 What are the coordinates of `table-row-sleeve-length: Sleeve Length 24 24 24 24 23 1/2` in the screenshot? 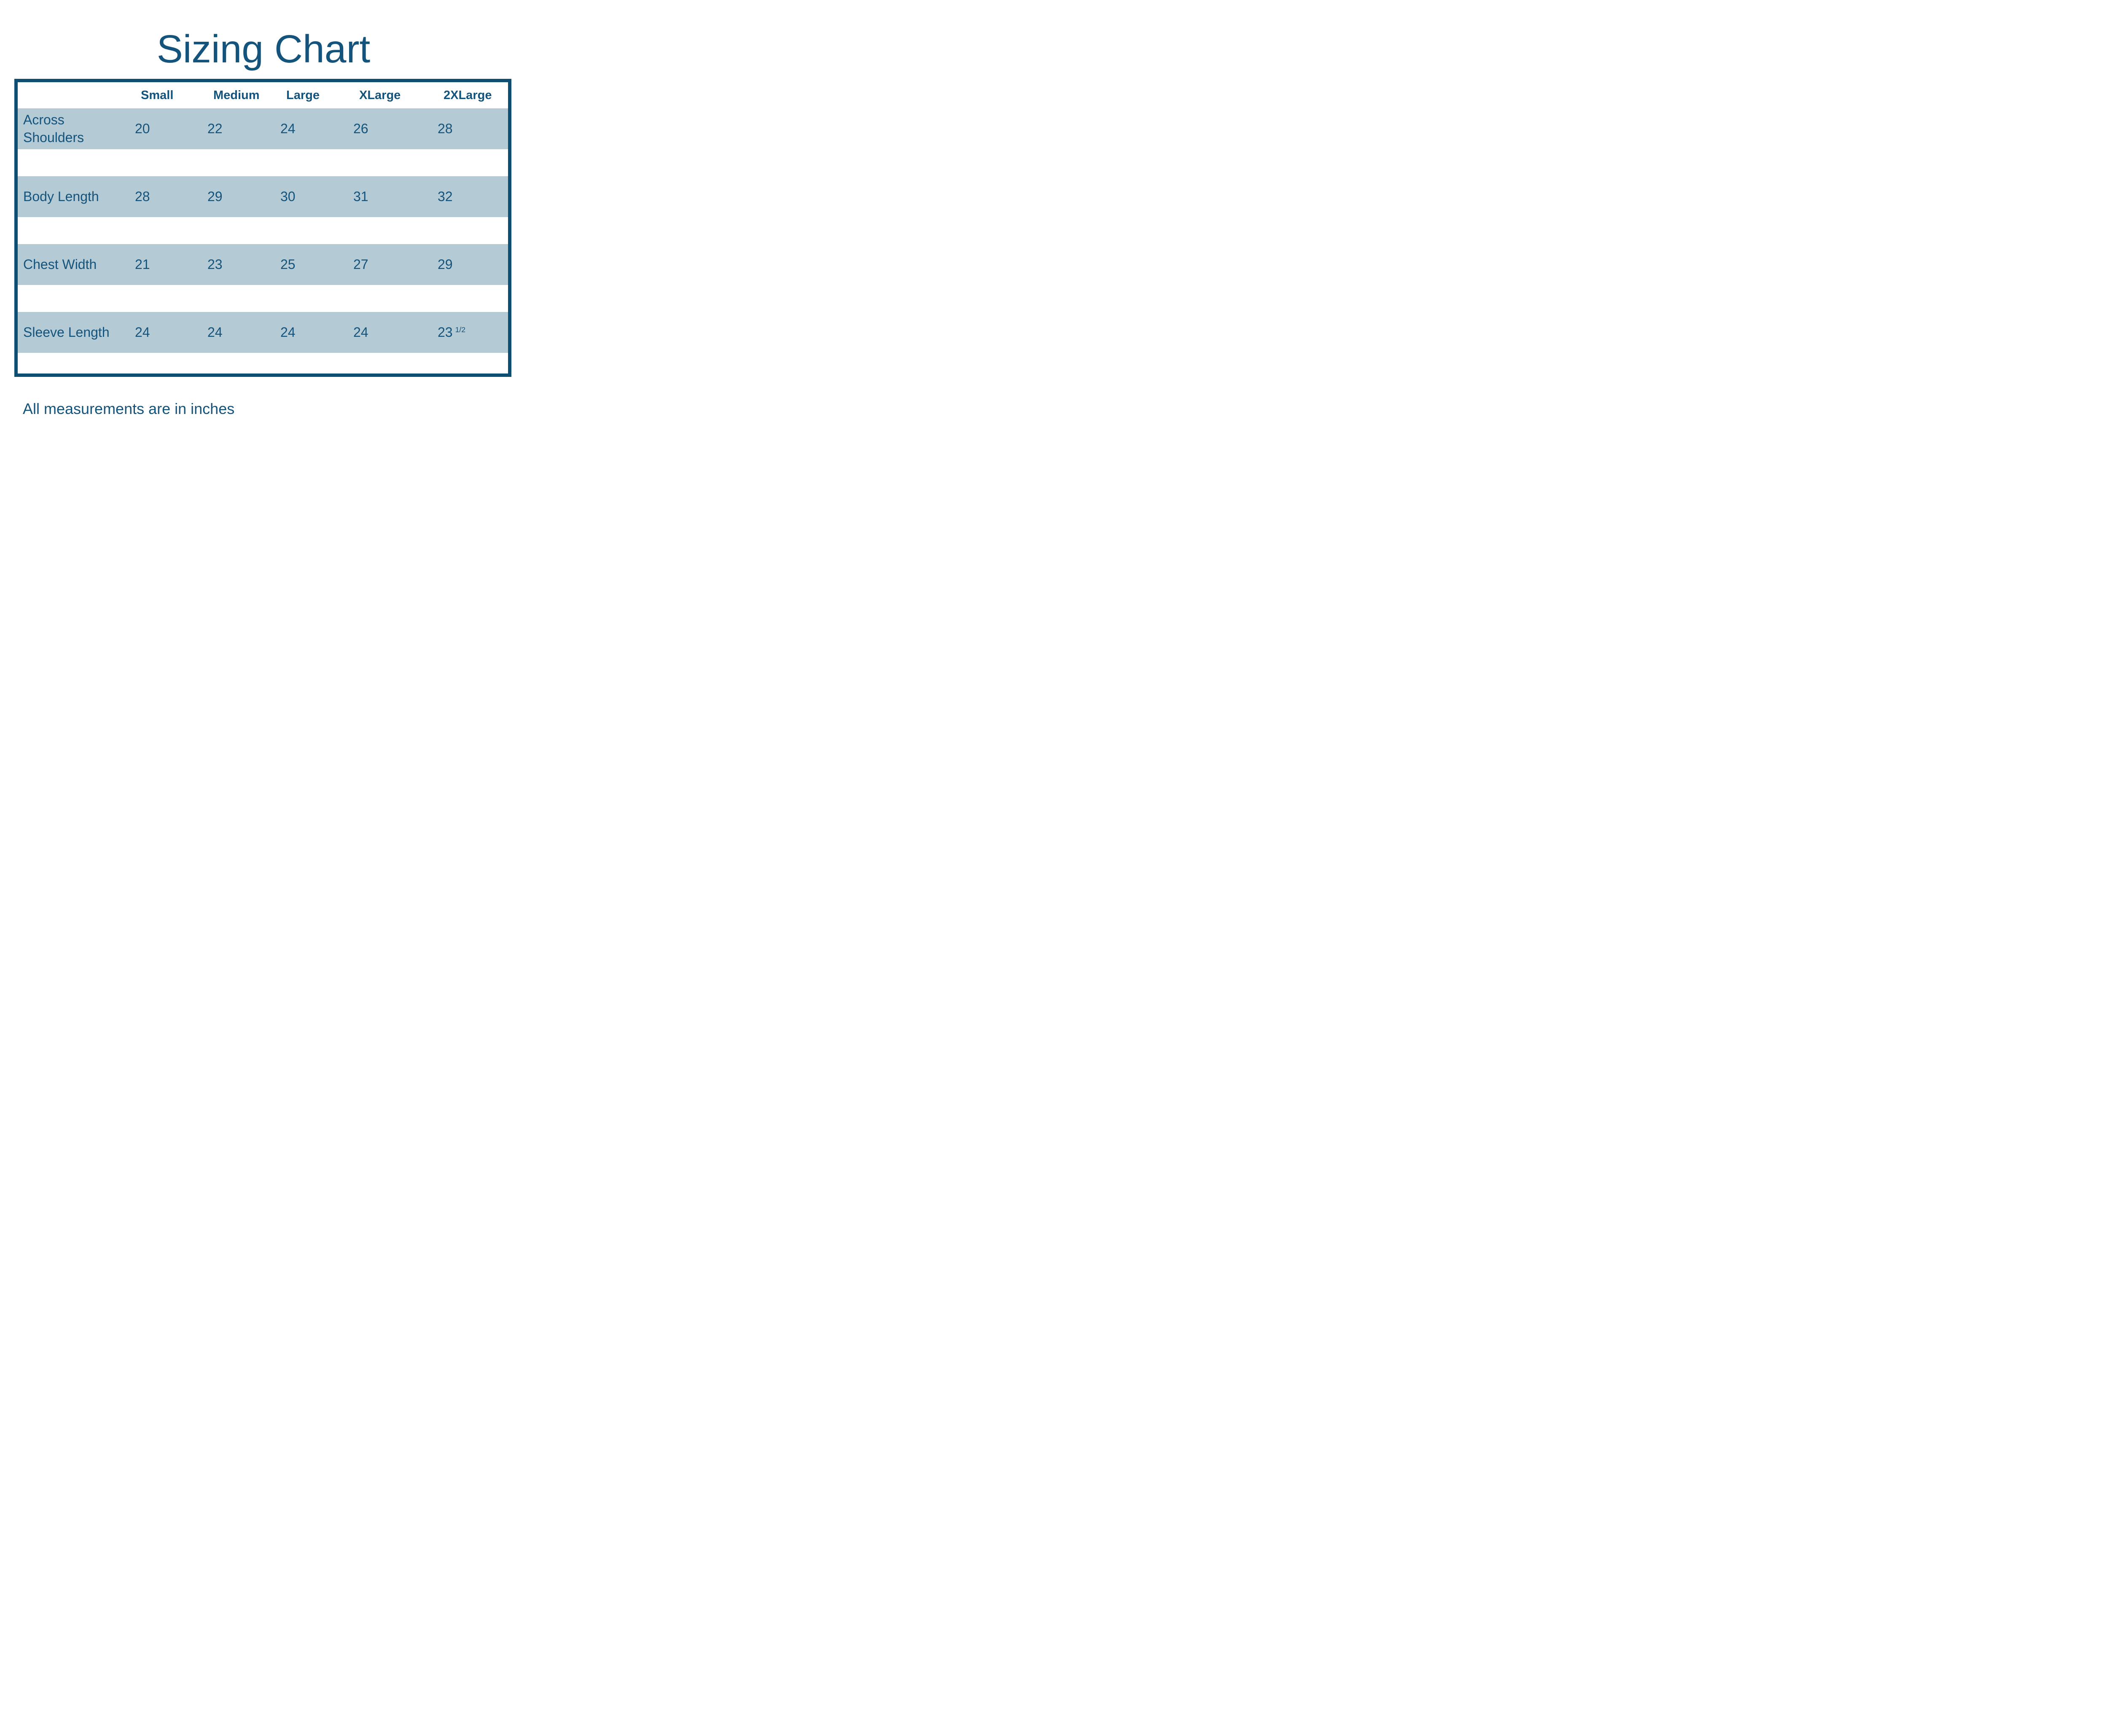 It's located at (263, 332).